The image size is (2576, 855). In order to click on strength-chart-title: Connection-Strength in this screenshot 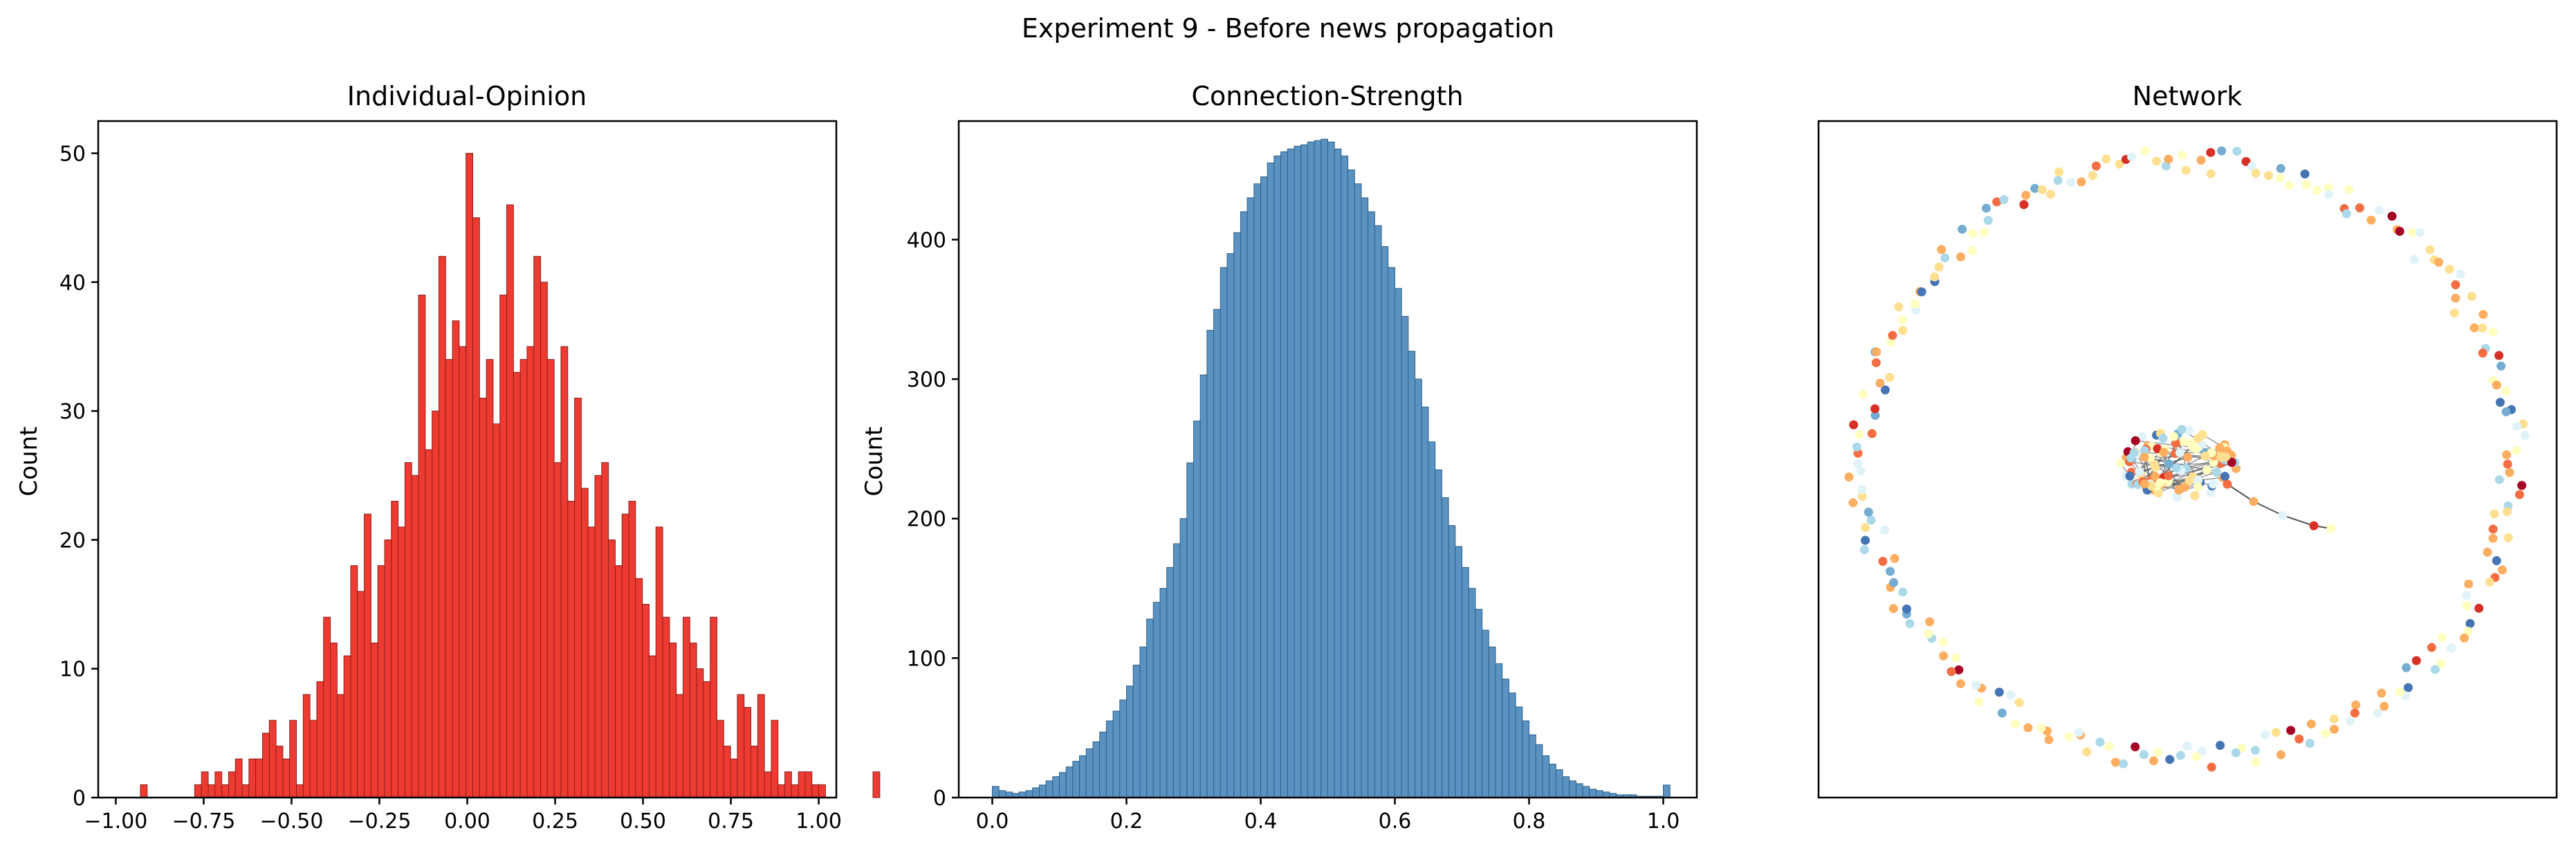, I will do `click(1327, 96)`.